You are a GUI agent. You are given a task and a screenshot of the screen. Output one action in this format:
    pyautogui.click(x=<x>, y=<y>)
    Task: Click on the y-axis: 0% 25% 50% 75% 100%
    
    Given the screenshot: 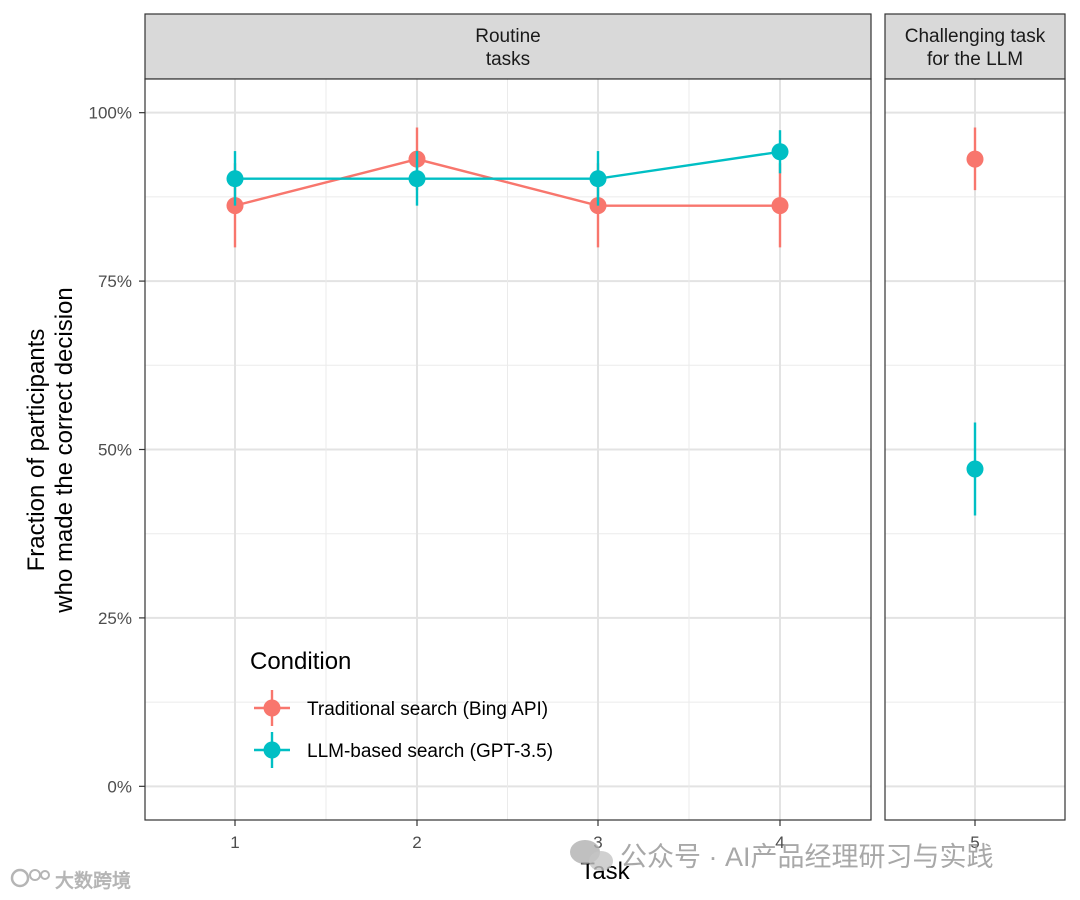 What is the action you would take?
    pyautogui.click(x=117, y=450)
    